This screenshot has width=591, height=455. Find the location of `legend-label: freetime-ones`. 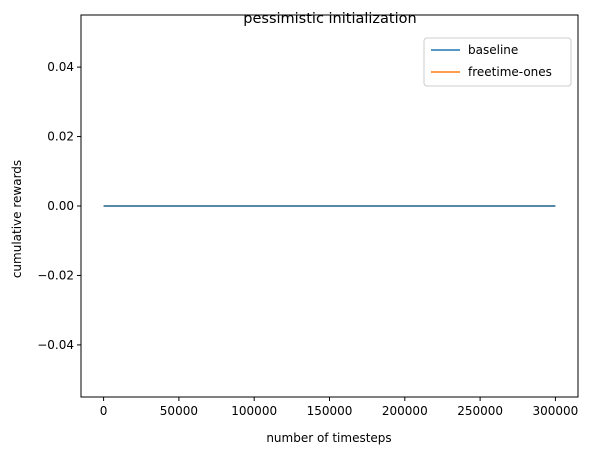

legend-label: freetime-ones is located at coordinates (510, 72).